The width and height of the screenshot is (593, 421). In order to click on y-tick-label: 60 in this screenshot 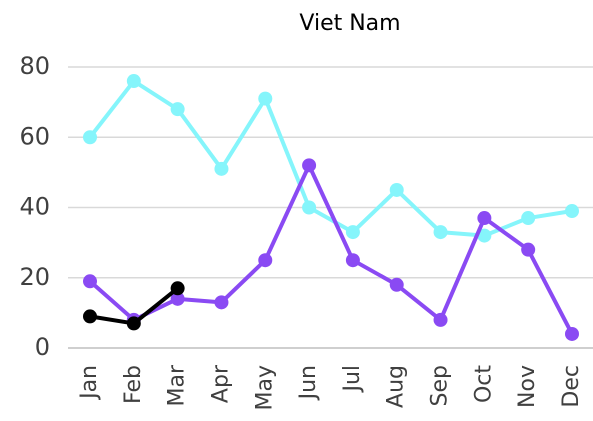, I will do `click(34, 136)`.